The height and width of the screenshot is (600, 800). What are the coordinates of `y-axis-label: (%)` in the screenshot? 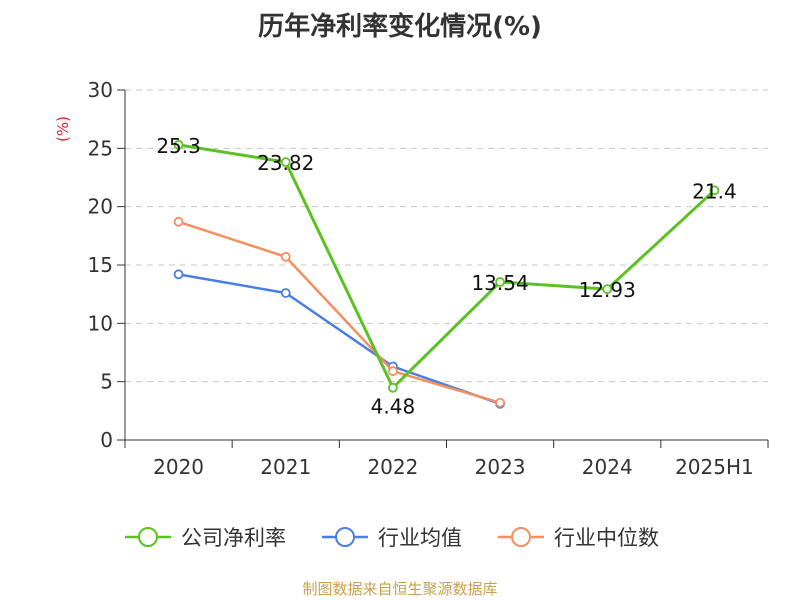 It's located at (63, 129).